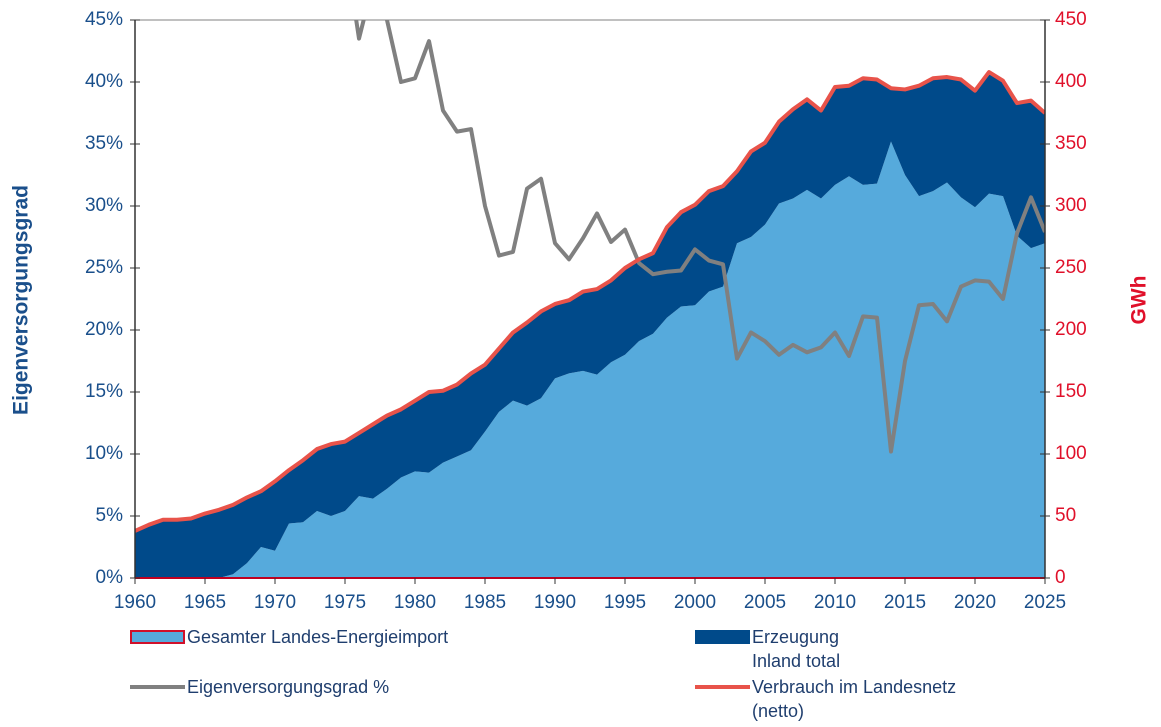 This screenshot has height=727, width=1161. What do you see at coordinates (1071, 329) in the screenshot?
I see `y2-tick-label: 200` at bounding box center [1071, 329].